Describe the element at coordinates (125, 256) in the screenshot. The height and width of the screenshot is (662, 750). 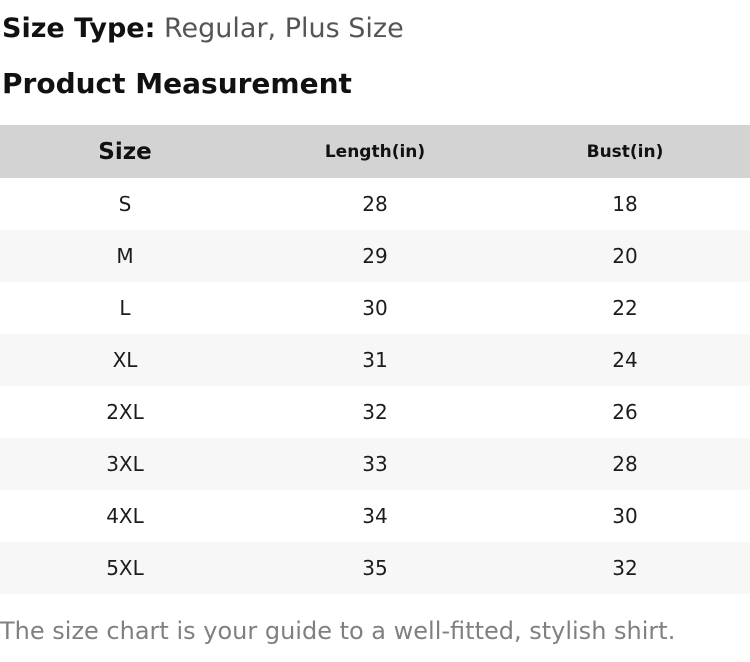
I see `size-cell: M` at that location.